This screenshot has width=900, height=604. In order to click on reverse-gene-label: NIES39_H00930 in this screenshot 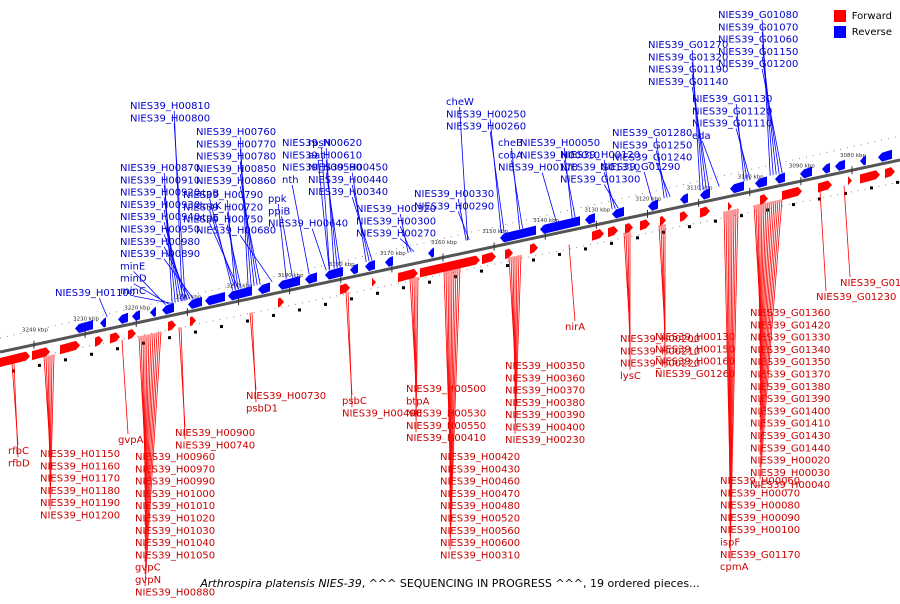, I will do `click(160, 205)`.